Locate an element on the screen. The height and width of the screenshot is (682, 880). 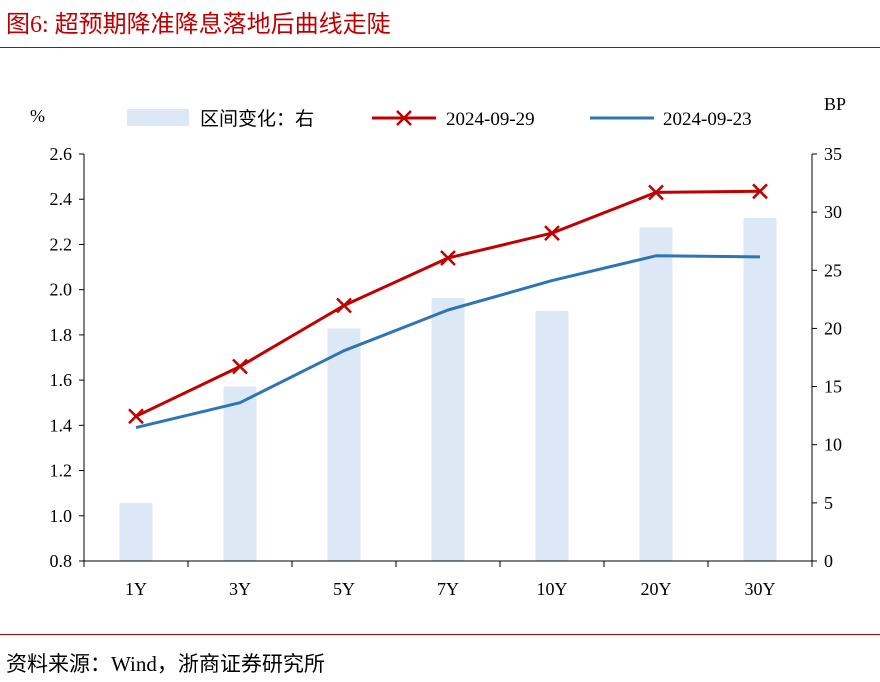
bar-20Y is located at coordinates (656, 394).